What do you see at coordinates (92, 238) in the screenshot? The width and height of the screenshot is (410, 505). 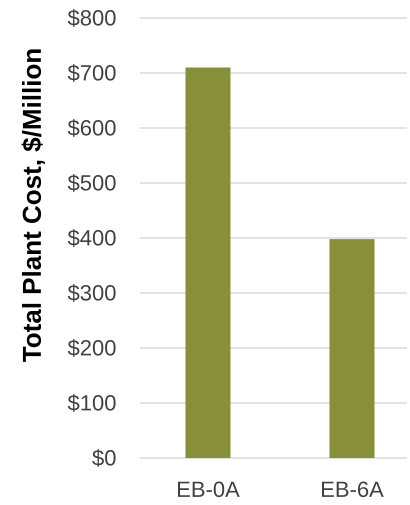 I see `y-tick-label: $400` at bounding box center [92, 238].